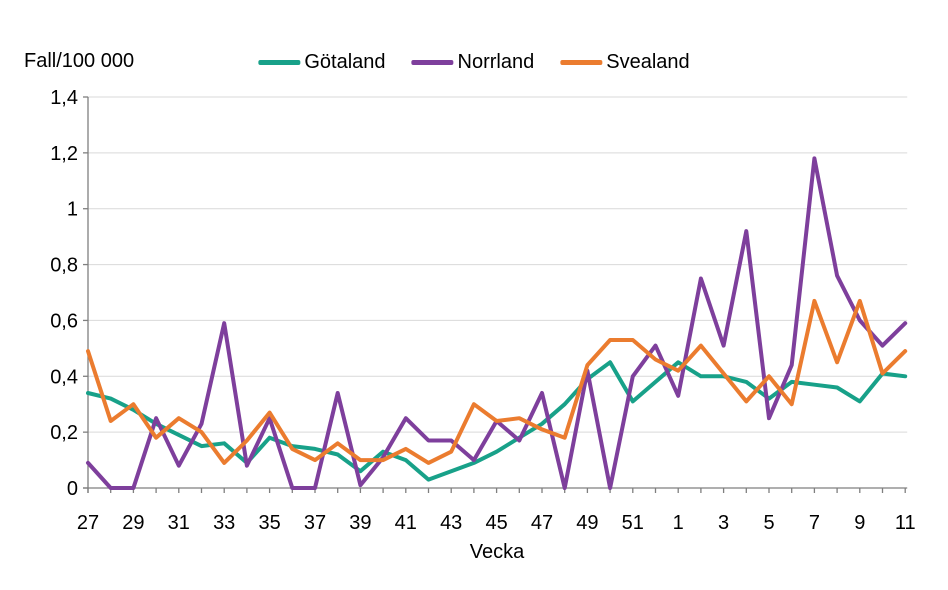 This screenshot has height=590, width=948. Describe the element at coordinates (814, 523) in the screenshot. I see `x-tick-label: 7` at that location.